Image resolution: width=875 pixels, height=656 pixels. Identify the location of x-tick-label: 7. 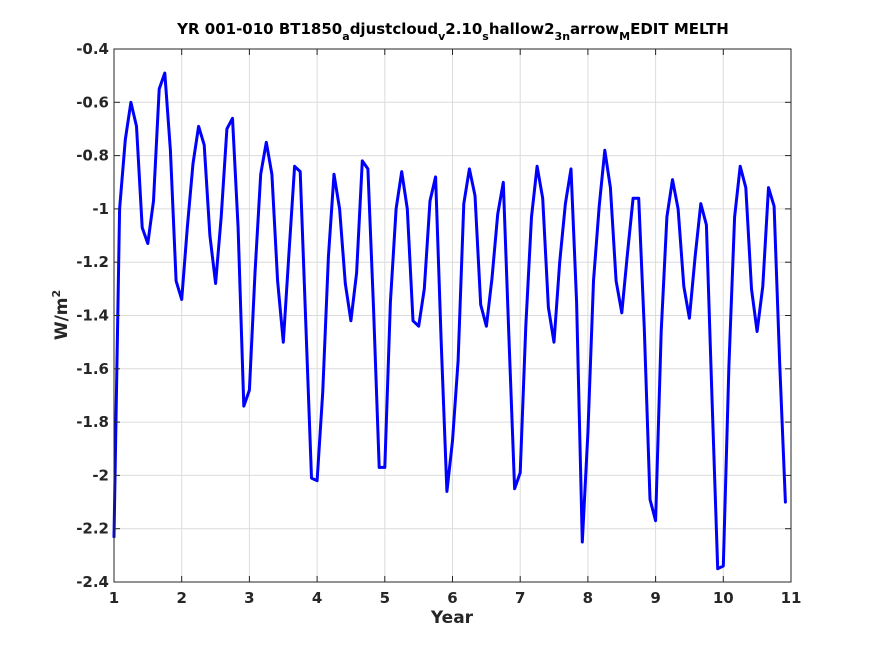
(520, 598).